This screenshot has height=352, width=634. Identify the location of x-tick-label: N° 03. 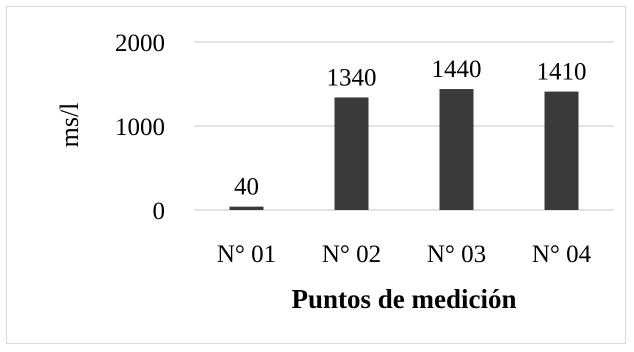
(456, 254).